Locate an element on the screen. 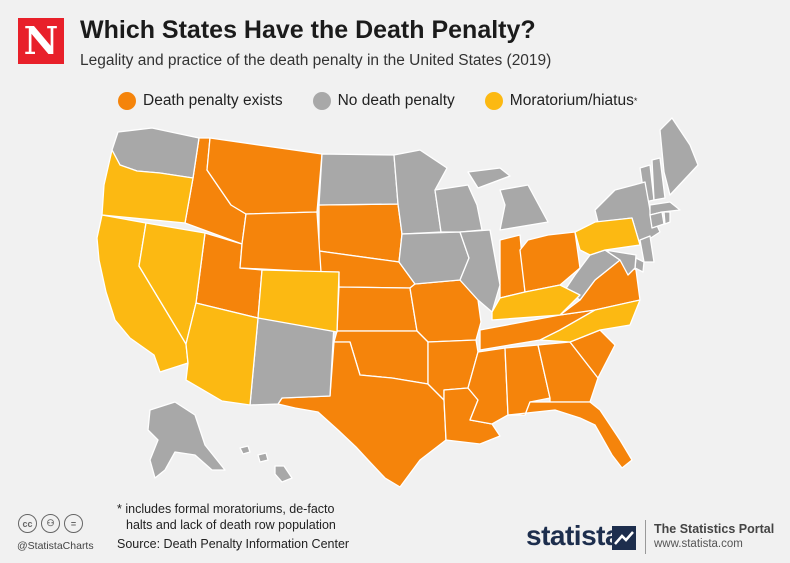 The image size is (790, 563). state-ohio is located at coordinates (550, 262).